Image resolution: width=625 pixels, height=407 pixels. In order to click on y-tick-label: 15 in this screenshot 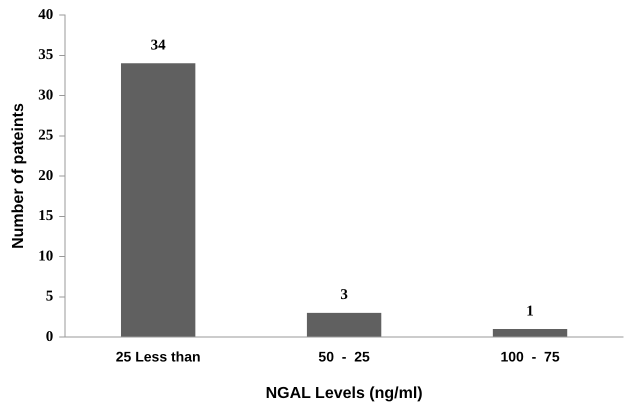, I will do `click(46, 216)`.